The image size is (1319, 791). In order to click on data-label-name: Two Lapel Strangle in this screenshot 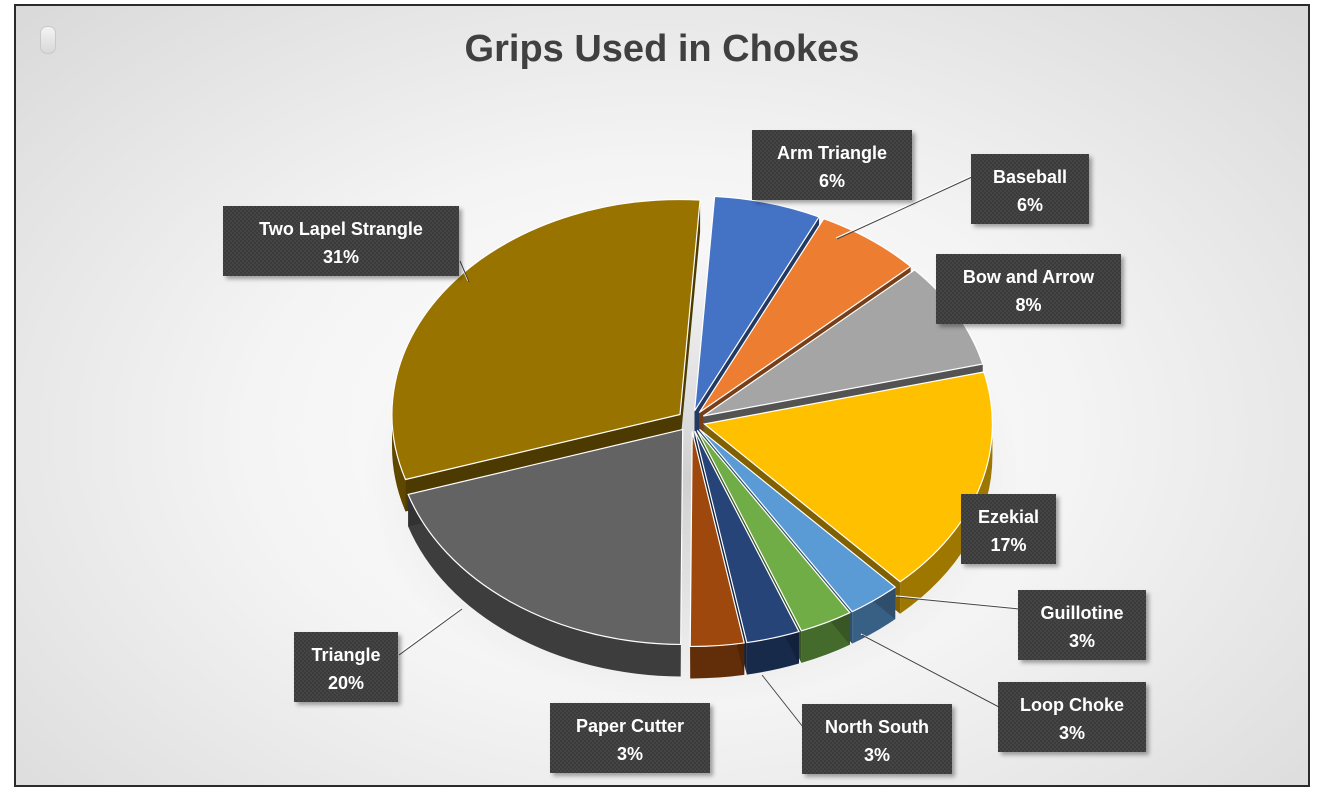, I will do `click(341, 229)`.